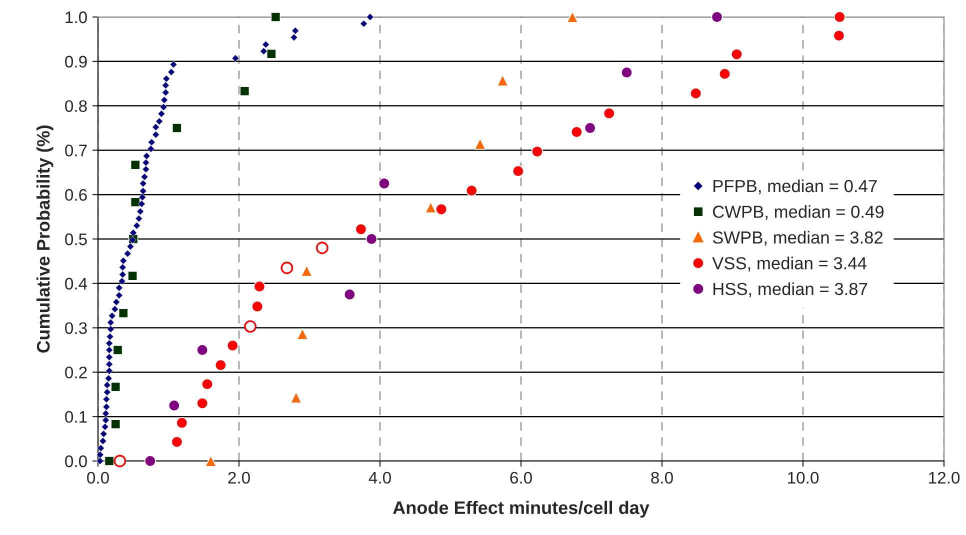 The width and height of the screenshot is (966, 535). I want to click on y-axis-title: Cumulative Probability (%), so click(45, 239).